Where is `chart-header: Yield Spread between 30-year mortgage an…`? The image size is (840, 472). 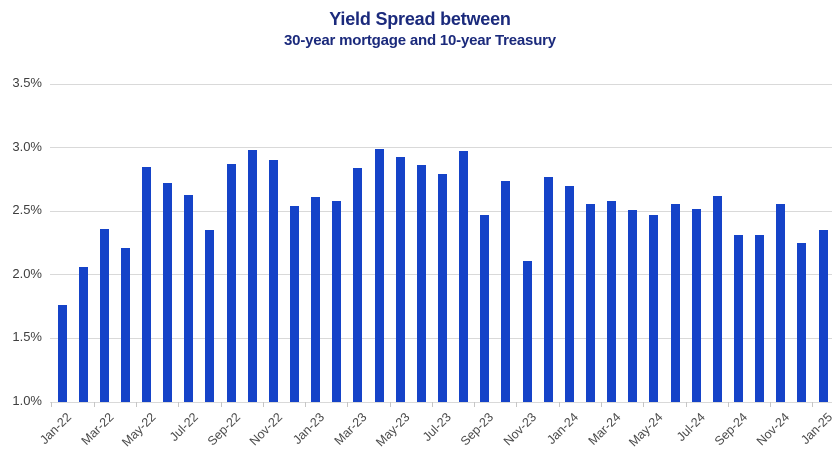
chart-header: Yield Spread between 30-year mortgage an… is located at coordinates (420, 29).